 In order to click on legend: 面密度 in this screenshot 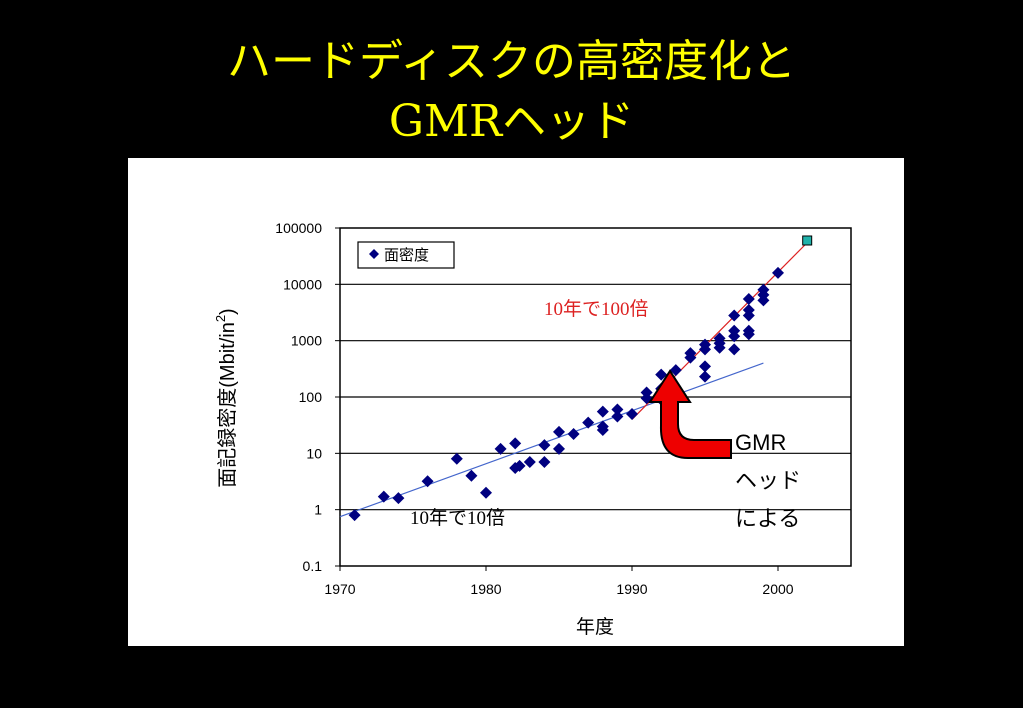, I will do `click(406, 255)`.